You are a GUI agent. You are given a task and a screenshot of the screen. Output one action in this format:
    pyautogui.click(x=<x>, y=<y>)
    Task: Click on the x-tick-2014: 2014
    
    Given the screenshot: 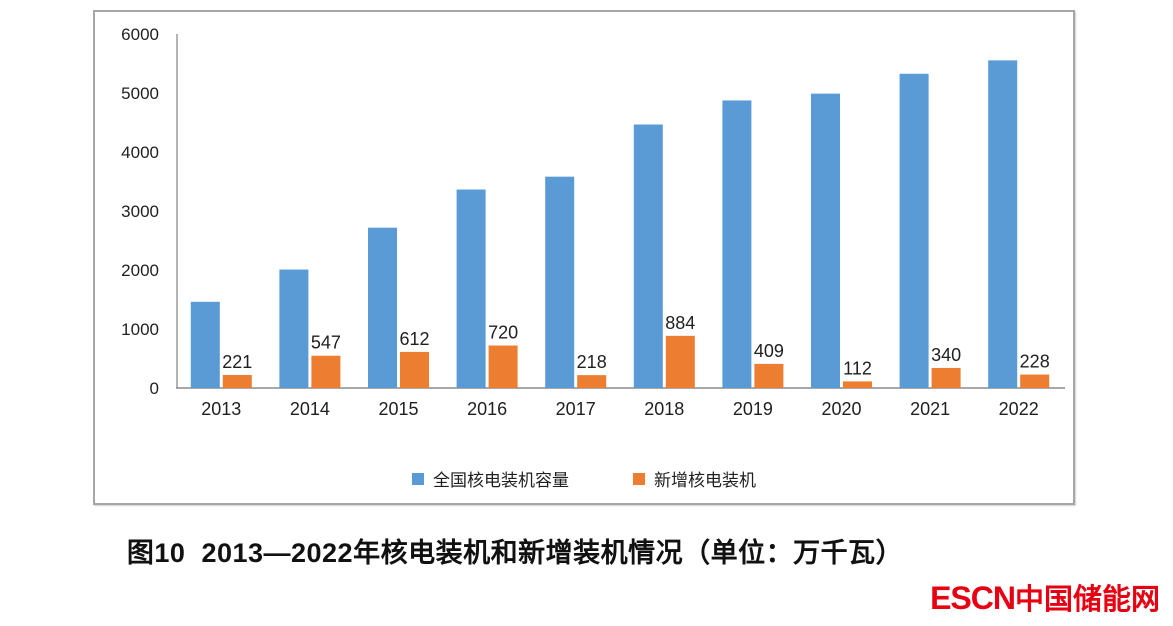 What is the action you would take?
    pyautogui.click(x=310, y=409)
    